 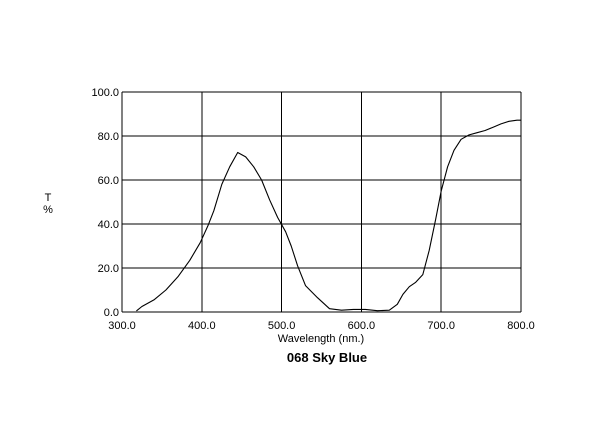 I want to click on y-tick-label: 20.0, so click(x=108, y=269).